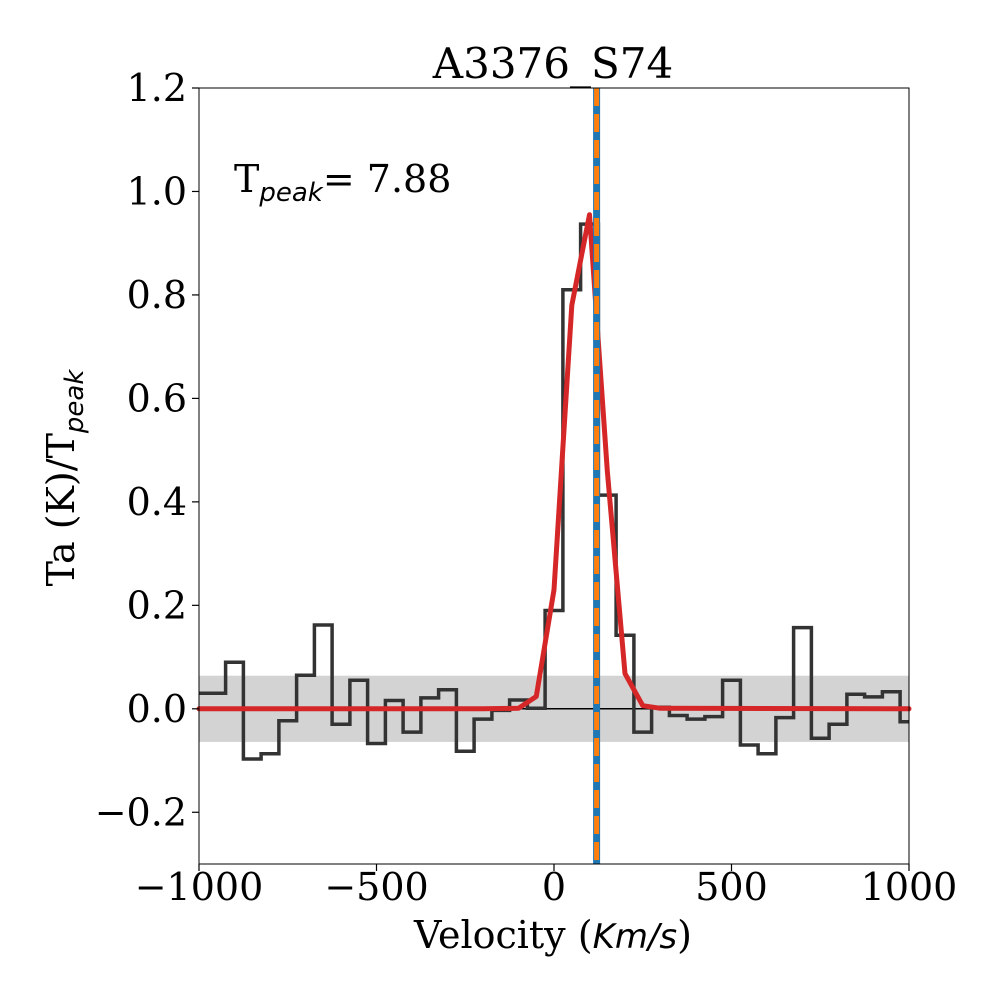  I want to click on y-axis-label-text: Ta (K)/T, so click(61, 509).